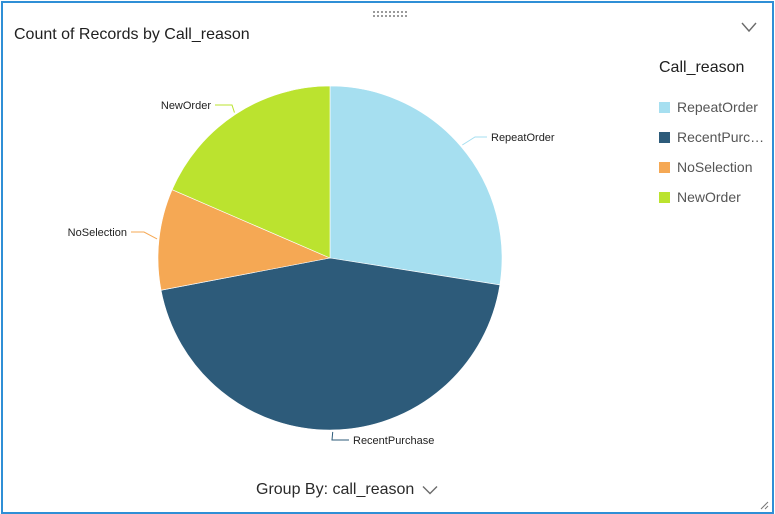 Image resolution: width=775 pixels, height=514 pixels. What do you see at coordinates (416, 185) in the screenshot?
I see `pie-slice-repeatorder` at bounding box center [416, 185].